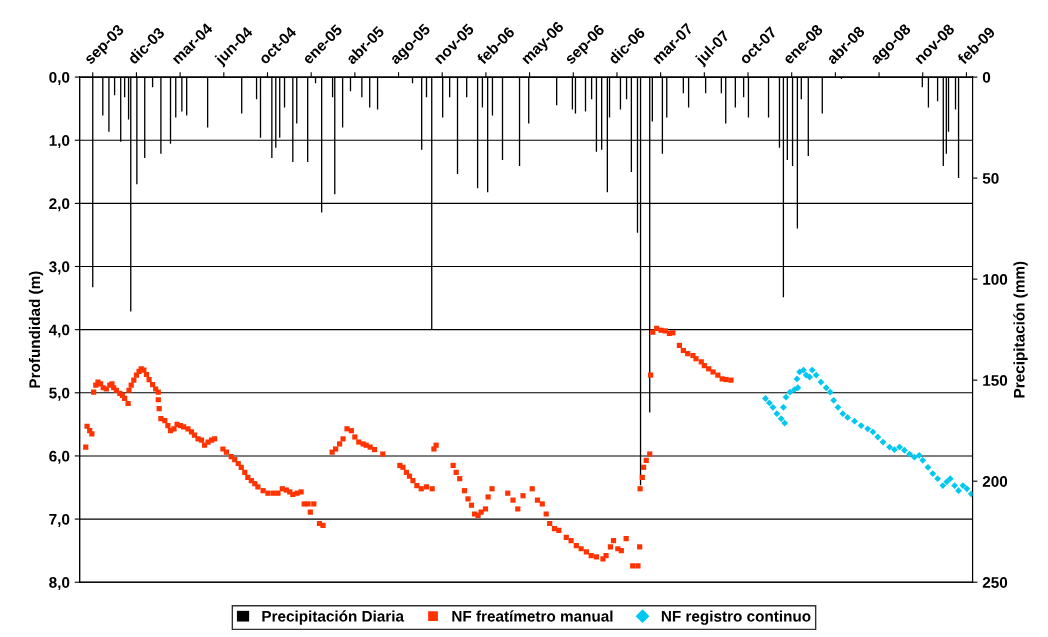  I want to click on y-tick-label: 1,0, so click(59, 142).